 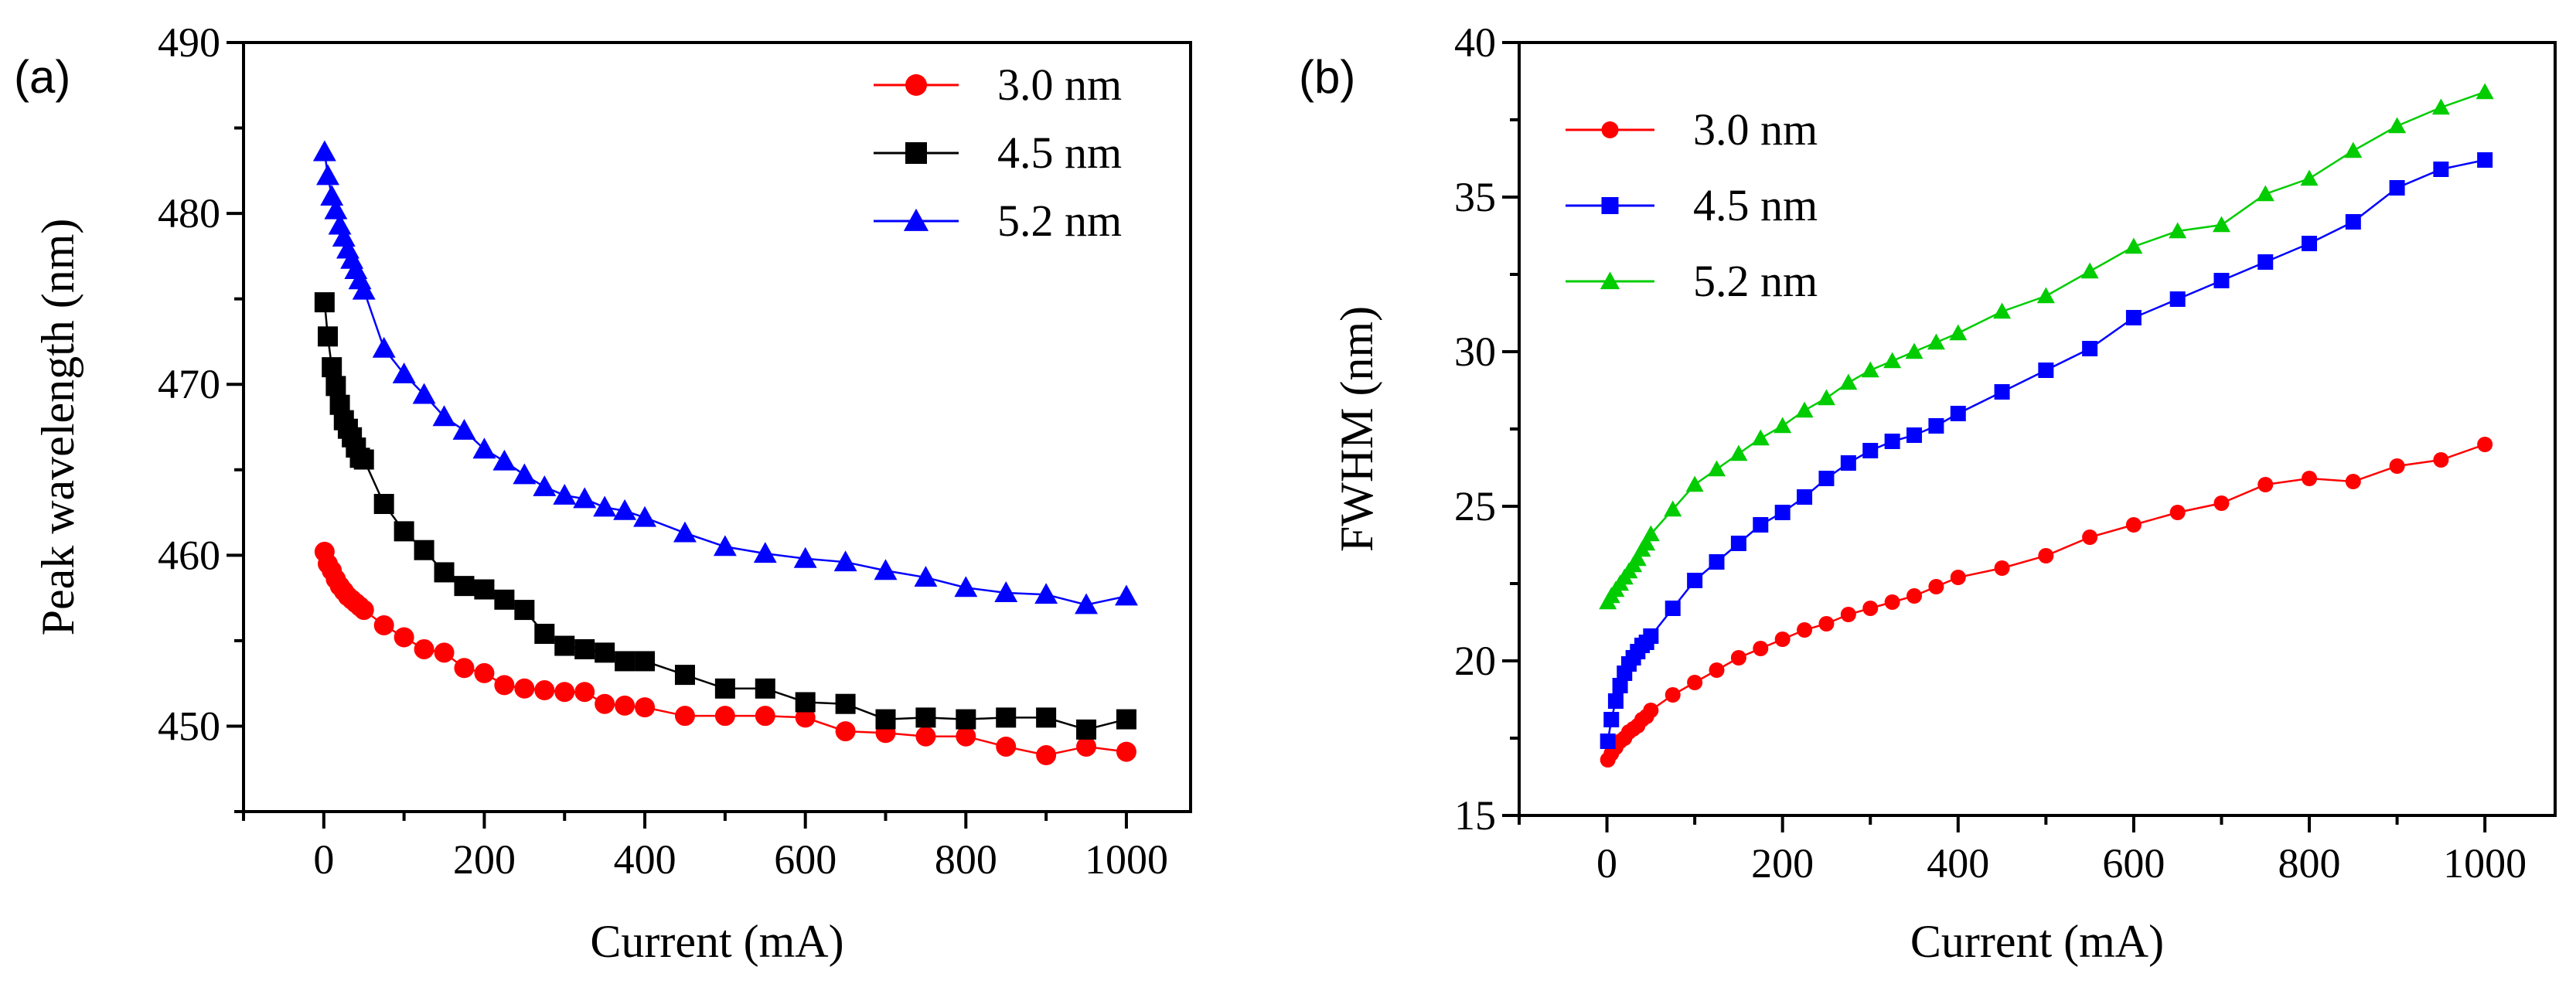 I want to click on series-4-5-nm, so click(x=725, y=516).